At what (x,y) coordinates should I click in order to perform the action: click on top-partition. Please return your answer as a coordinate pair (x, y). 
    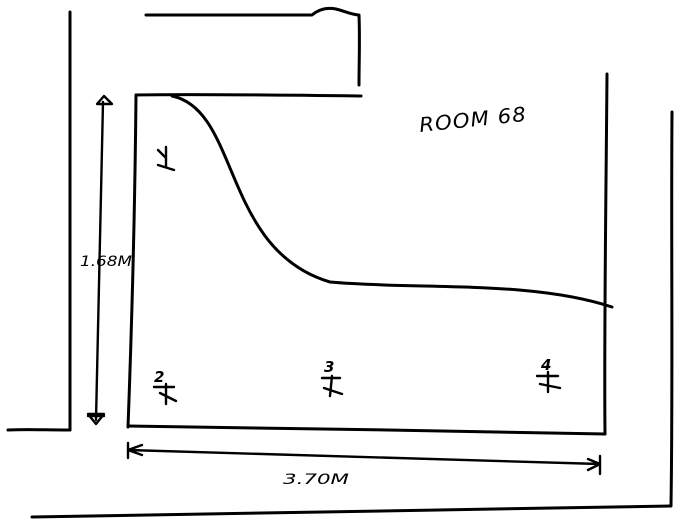
    Looking at the image, I should click on (252, 46).